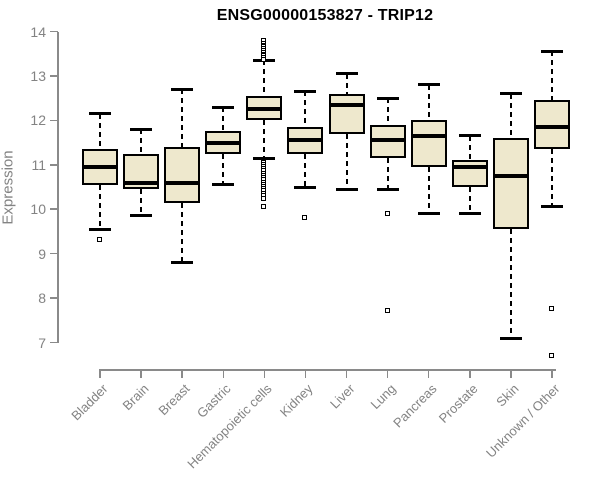 This screenshot has height=500, width=600. Describe the element at coordinates (523, 421) in the screenshot. I see `x-tick-label: Unknown / Other` at that location.